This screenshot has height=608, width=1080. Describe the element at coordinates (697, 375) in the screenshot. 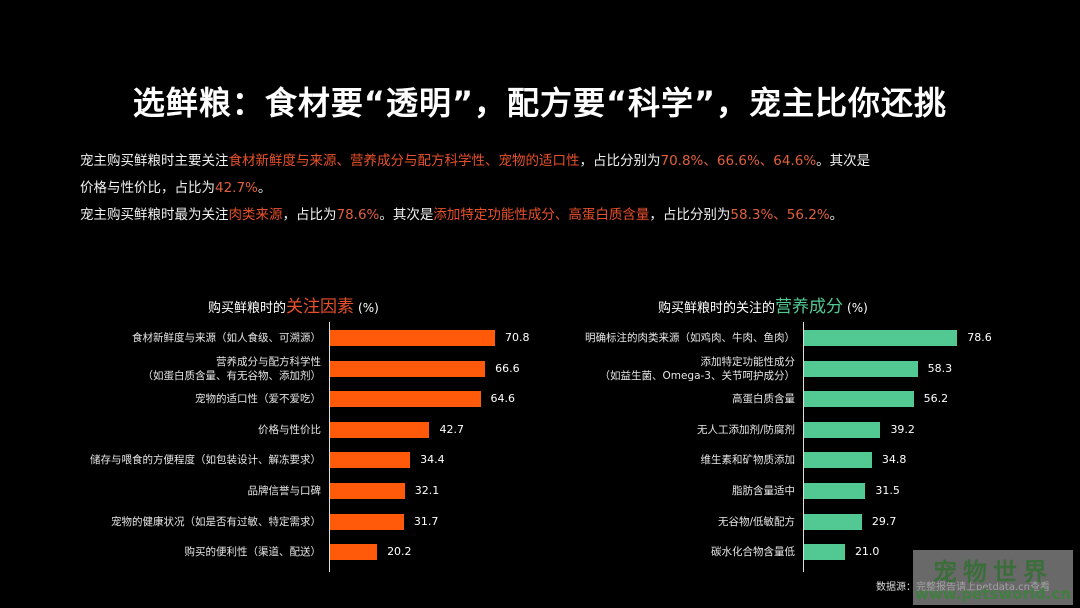

I see `bar-label-line: （如益生菌、Omega-3、关节呵护成分）` at that location.